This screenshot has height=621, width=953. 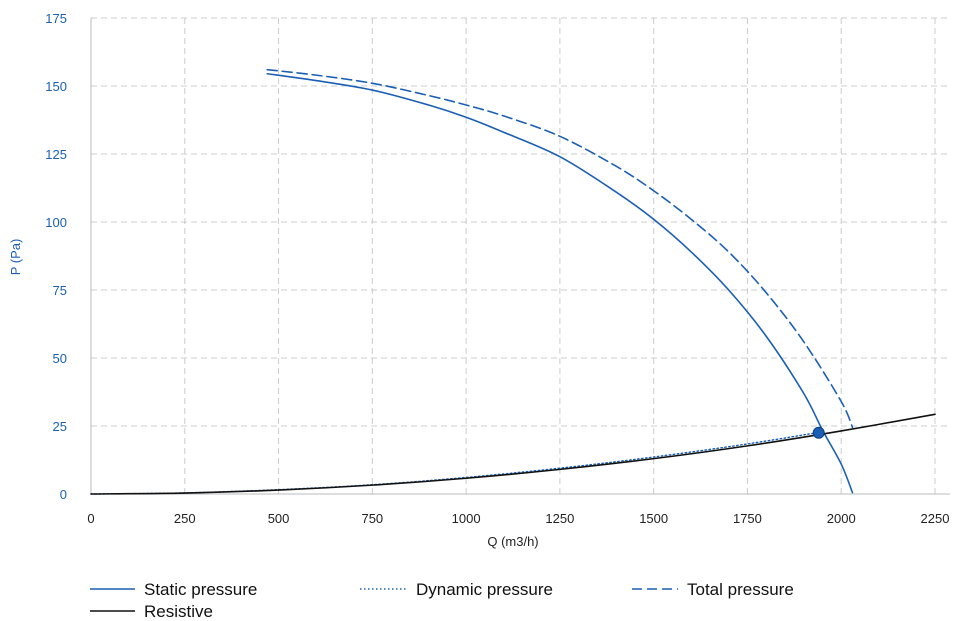 What do you see at coordinates (466, 518) in the screenshot?
I see `x-tick-label: 1000` at bounding box center [466, 518].